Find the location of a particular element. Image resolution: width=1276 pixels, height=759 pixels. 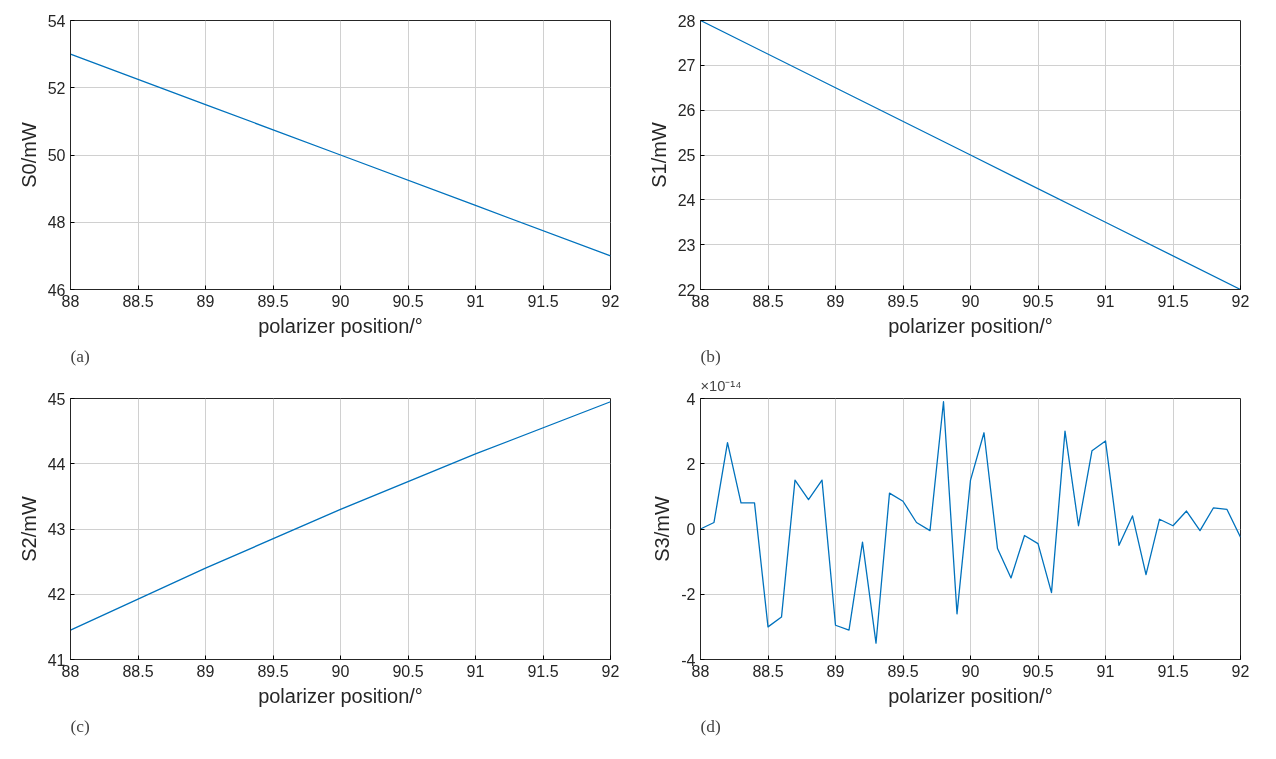

y-tick-label: 27 is located at coordinates (686, 66).